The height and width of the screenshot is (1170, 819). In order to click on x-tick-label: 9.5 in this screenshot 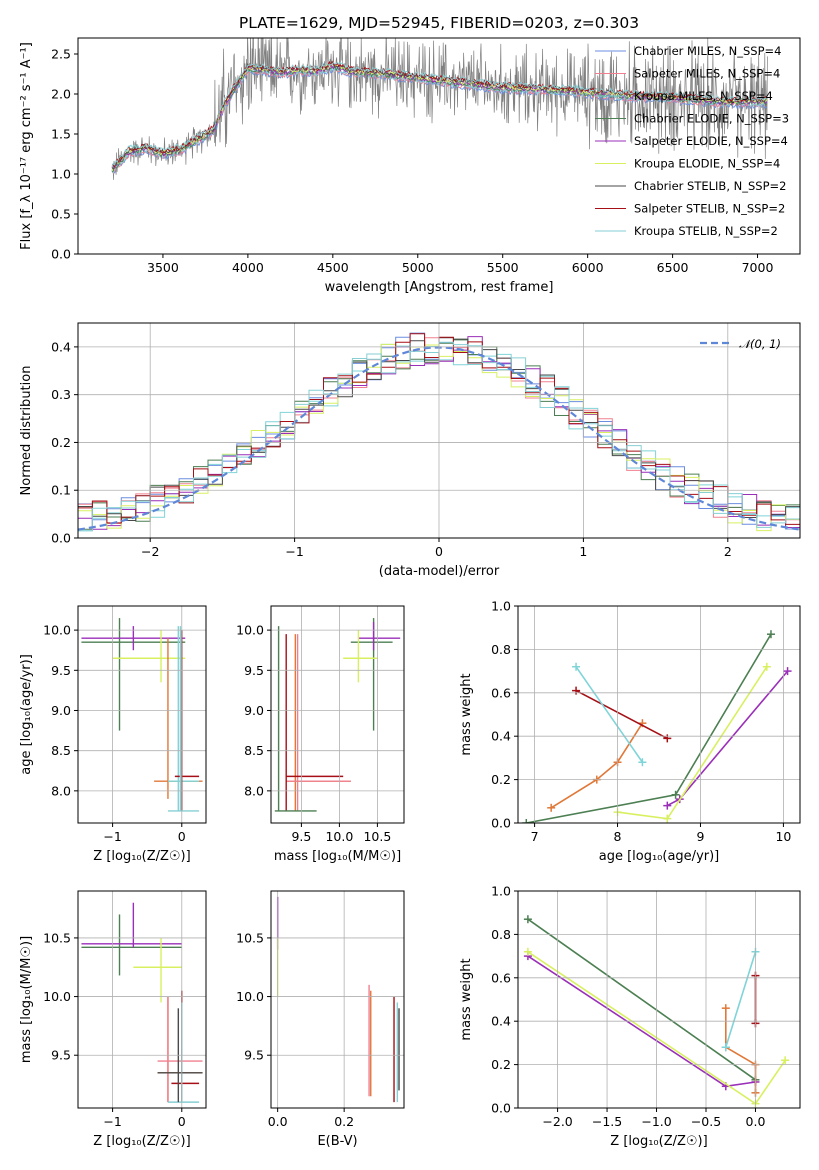, I will do `click(301, 836)`.